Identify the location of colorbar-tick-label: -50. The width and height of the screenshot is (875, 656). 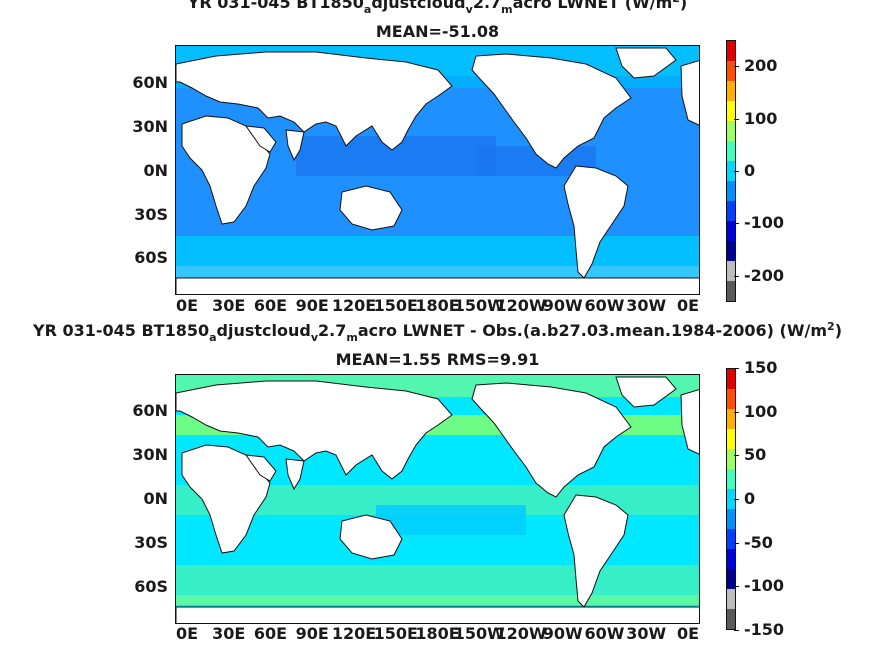
(758, 542).